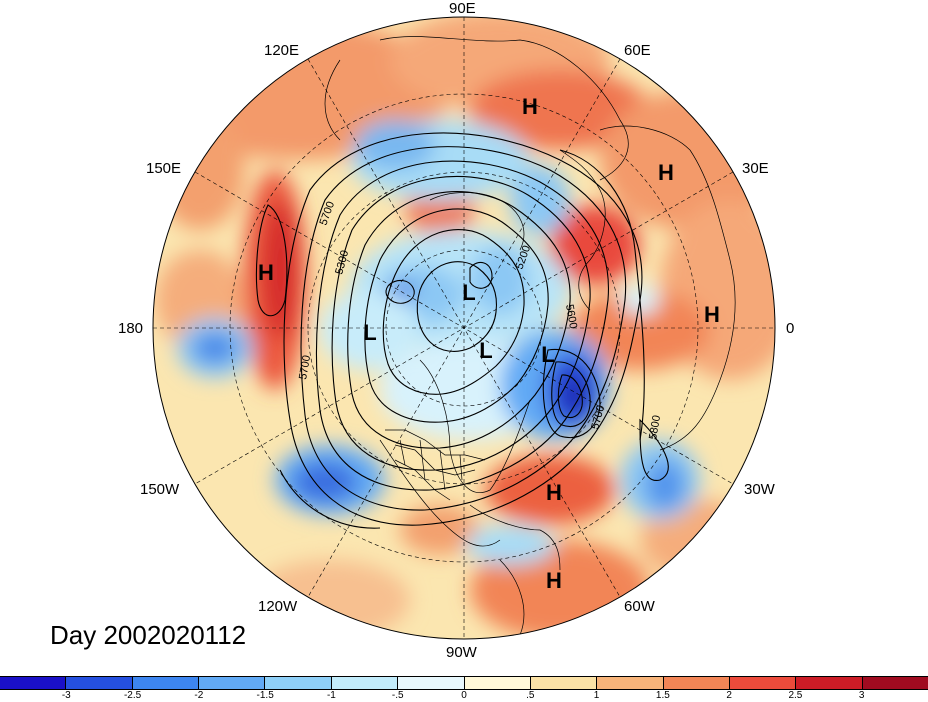 The width and height of the screenshot is (928, 702). Describe the element at coordinates (132, 695) in the screenshot. I see `colorbar-tick-label: -2.5` at that location.